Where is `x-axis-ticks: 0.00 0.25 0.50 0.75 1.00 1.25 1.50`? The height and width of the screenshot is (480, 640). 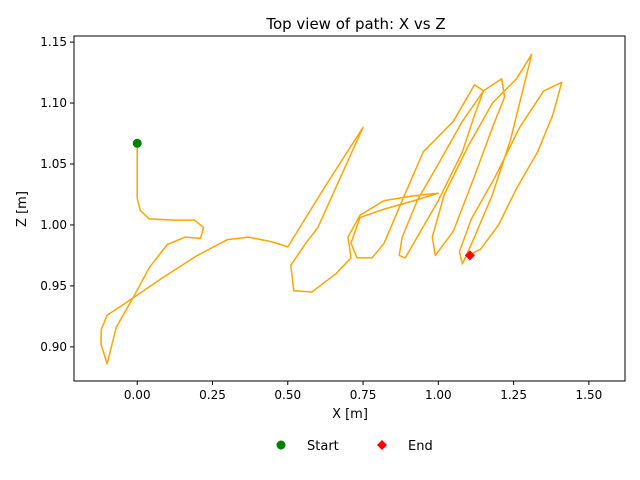 x-axis-ticks: 0.00 0.25 0.50 0.75 1.00 1.25 1.50 is located at coordinates (363, 391).